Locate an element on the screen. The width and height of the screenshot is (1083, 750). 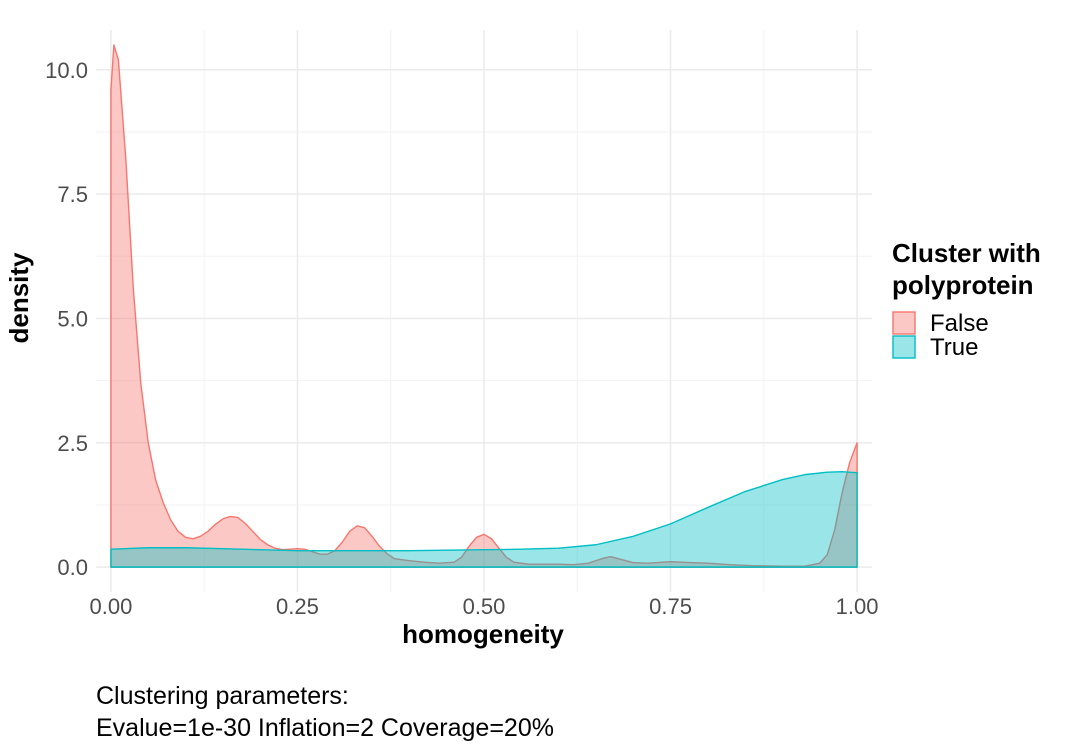
legend-key-true is located at coordinates (904, 347).